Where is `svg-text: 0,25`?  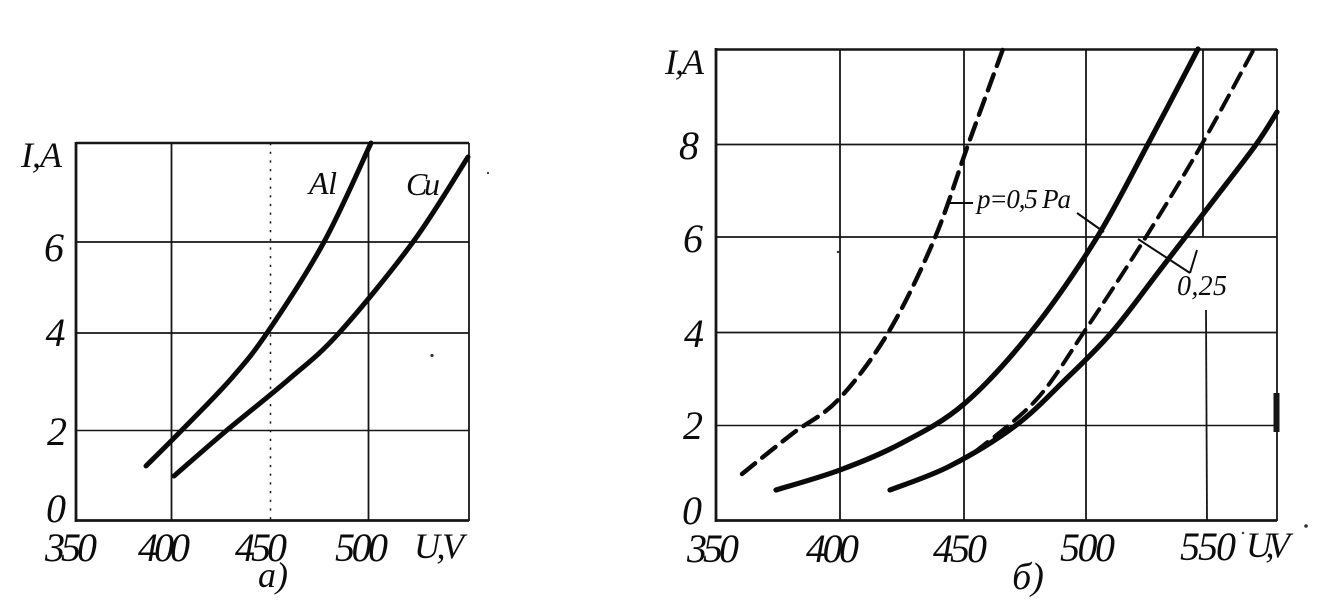
svg-text: 0,25 is located at coordinates (1202, 286).